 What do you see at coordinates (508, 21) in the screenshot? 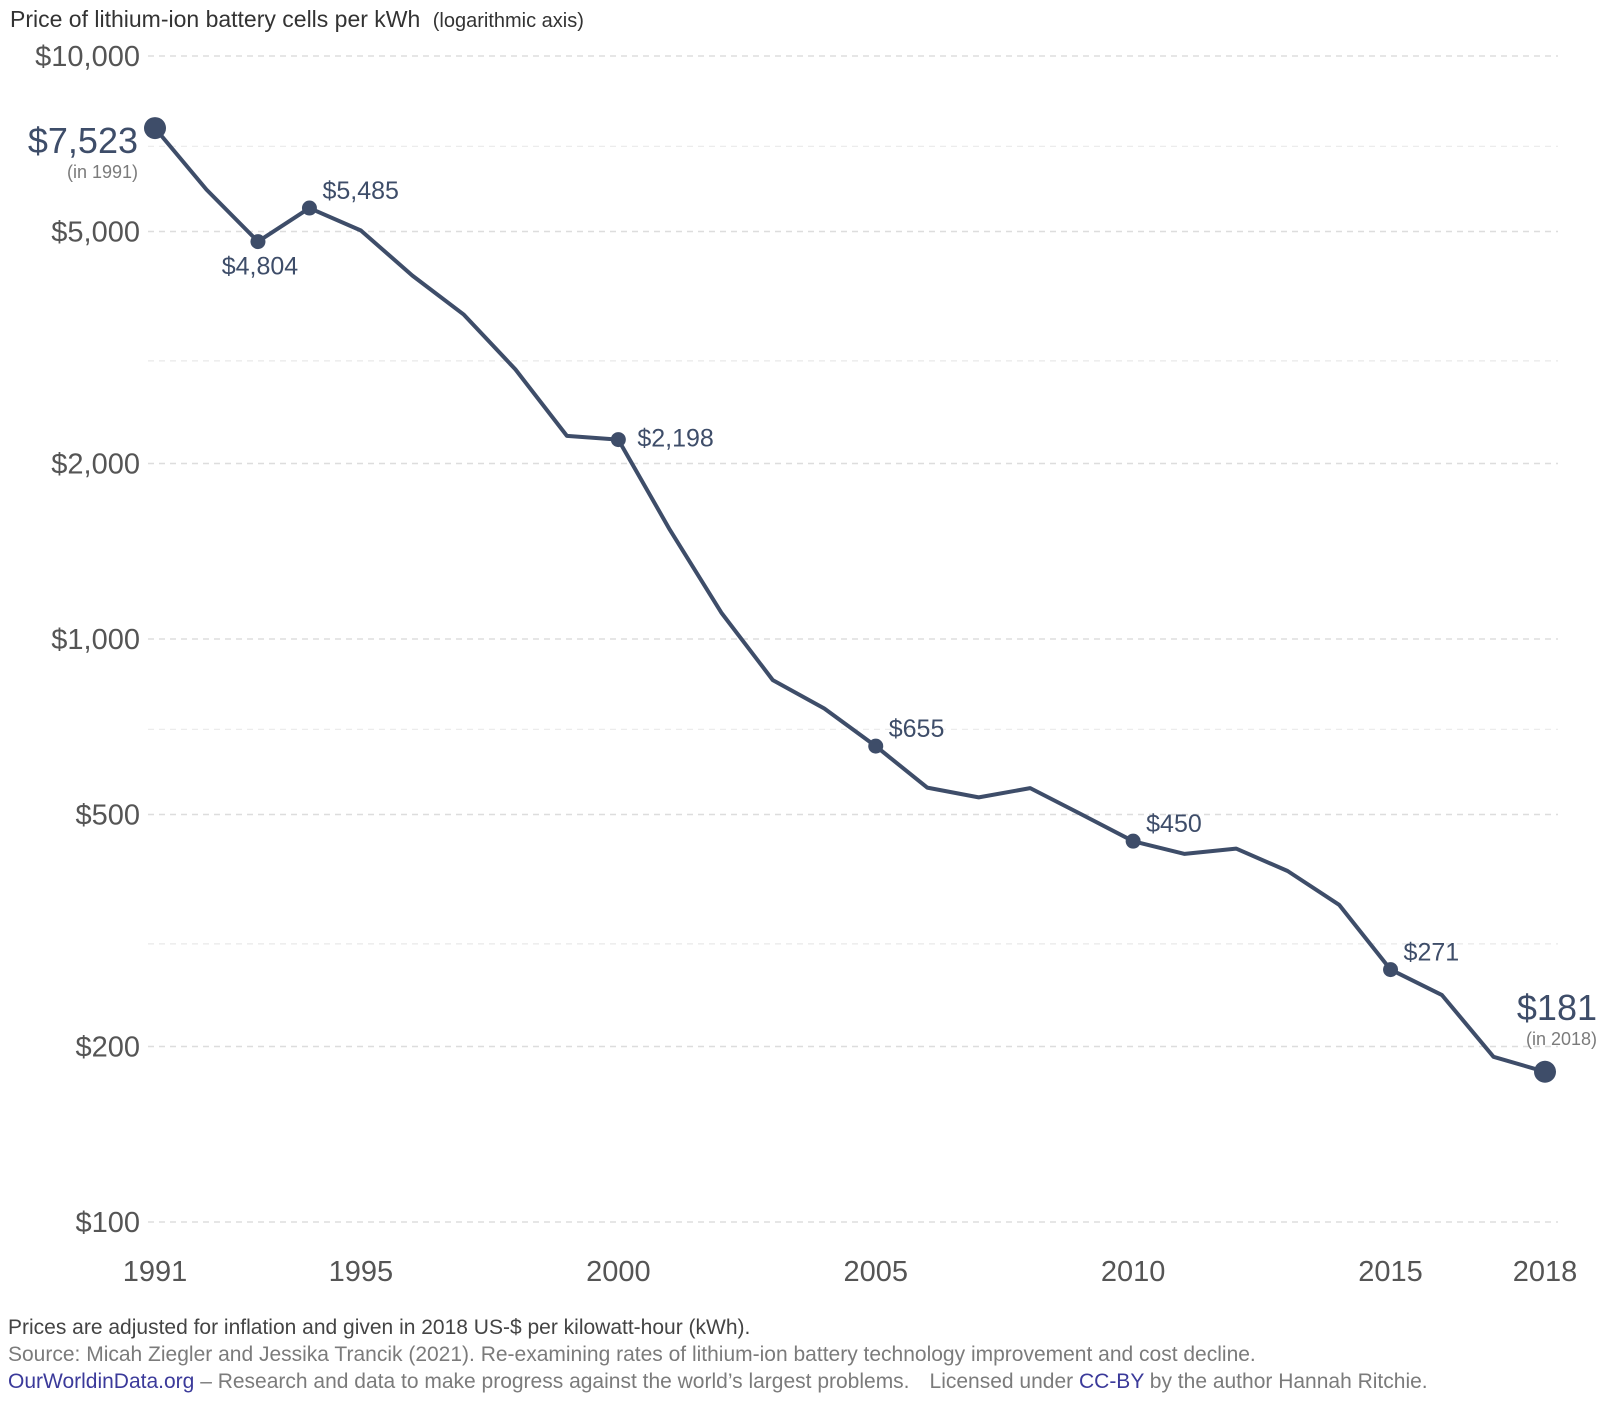
I see `chart-title-suffix: (logarithmic axis)` at bounding box center [508, 21].